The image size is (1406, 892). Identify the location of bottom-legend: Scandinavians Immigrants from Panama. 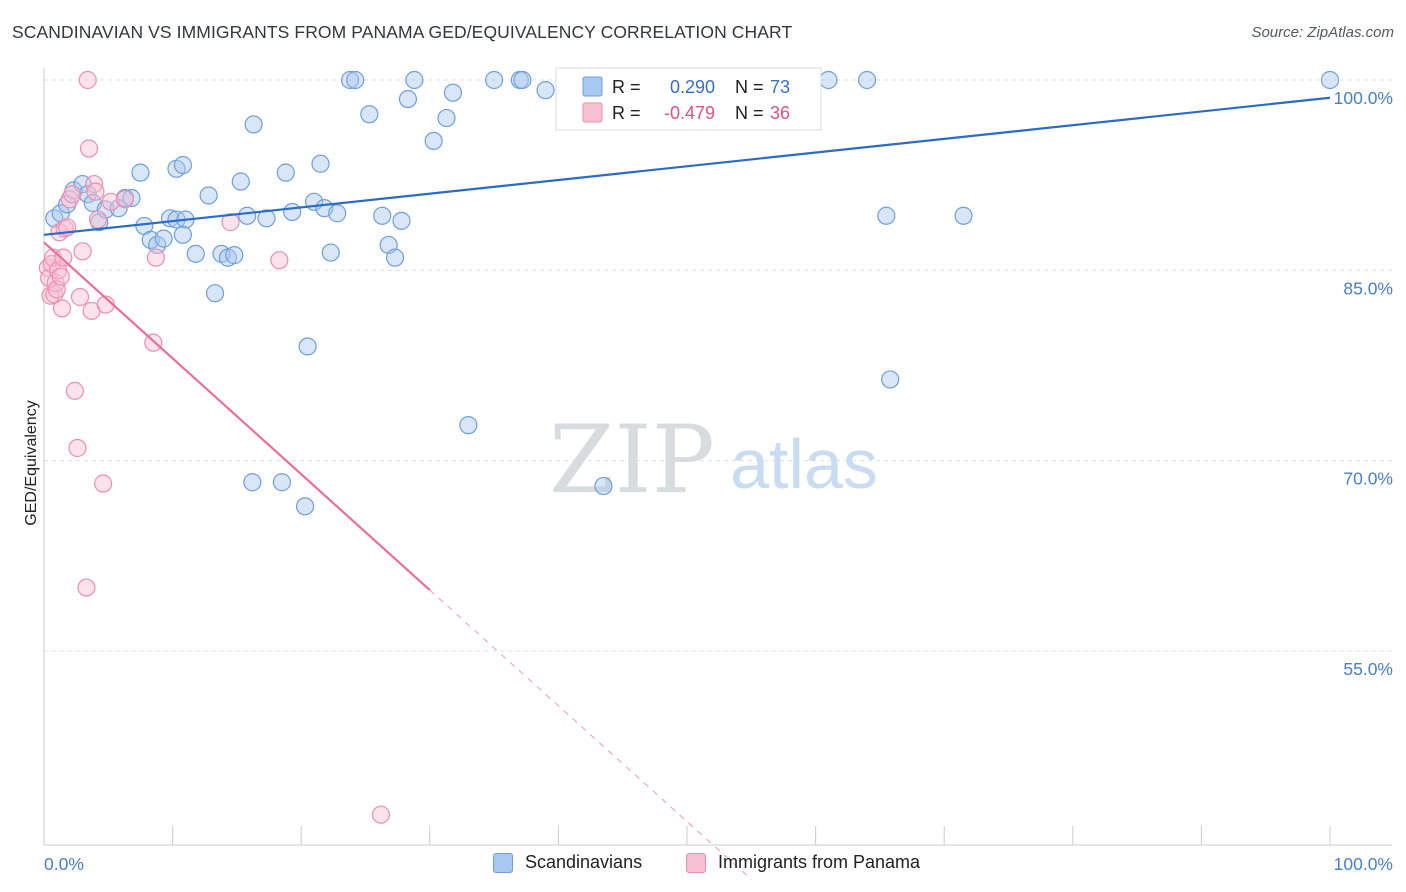
(703, 865).